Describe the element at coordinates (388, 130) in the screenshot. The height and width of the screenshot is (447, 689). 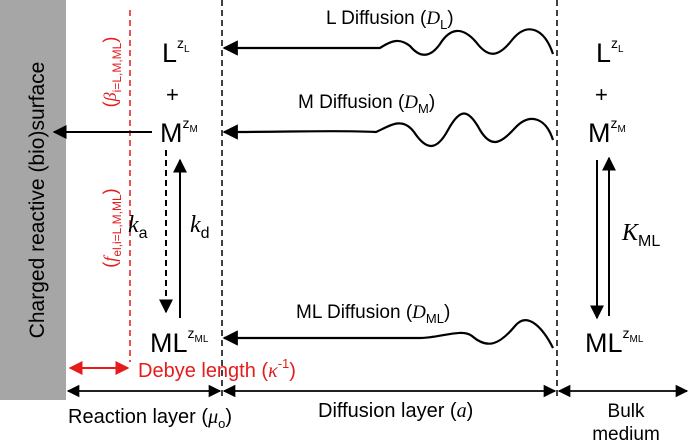
I see `m-diffusion-arrow` at that location.